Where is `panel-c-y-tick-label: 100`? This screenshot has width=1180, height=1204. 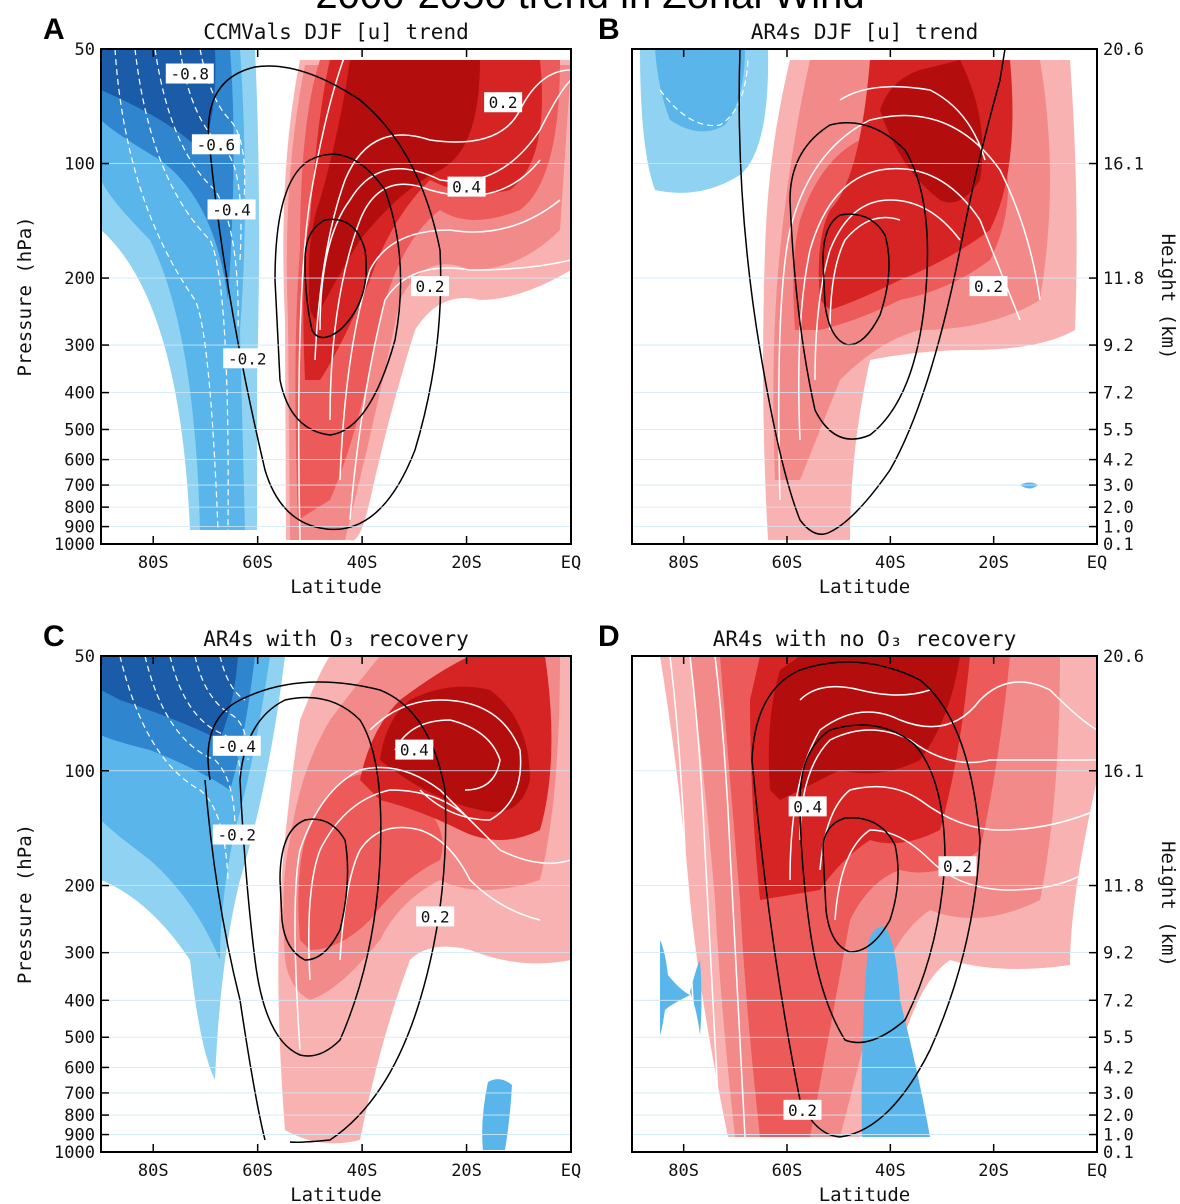
panel-c-y-tick-label: 100 is located at coordinates (79, 772).